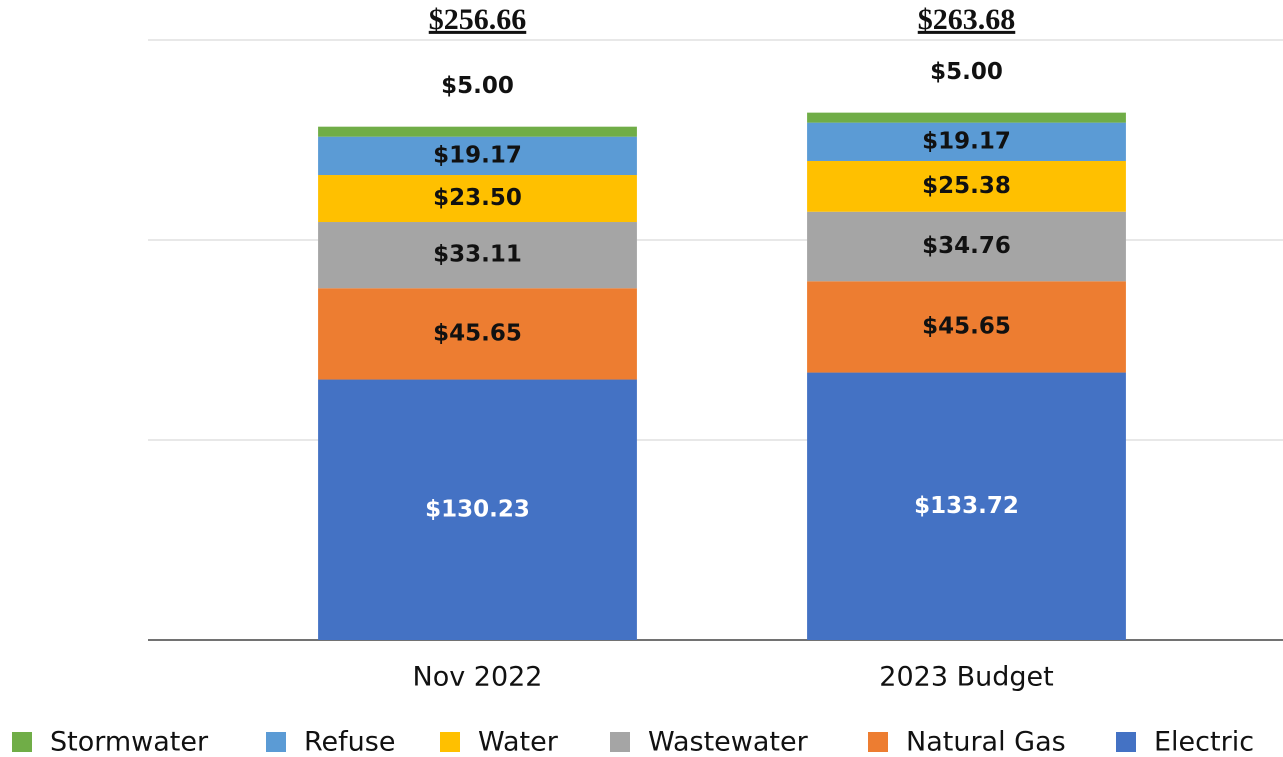 The image size is (1283, 757). Describe the element at coordinates (966, 677) in the screenshot. I see `x-tick-label: 2023 Budget` at that location.